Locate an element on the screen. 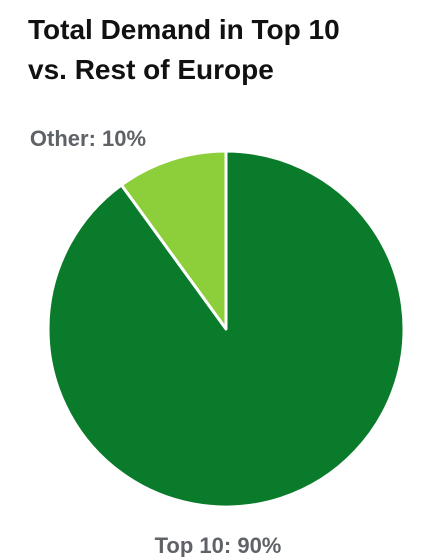 This screenshot has height=557, width=429. chart-title-line-1: Total Demand in Top 10 is located at coordinates (184, 29).